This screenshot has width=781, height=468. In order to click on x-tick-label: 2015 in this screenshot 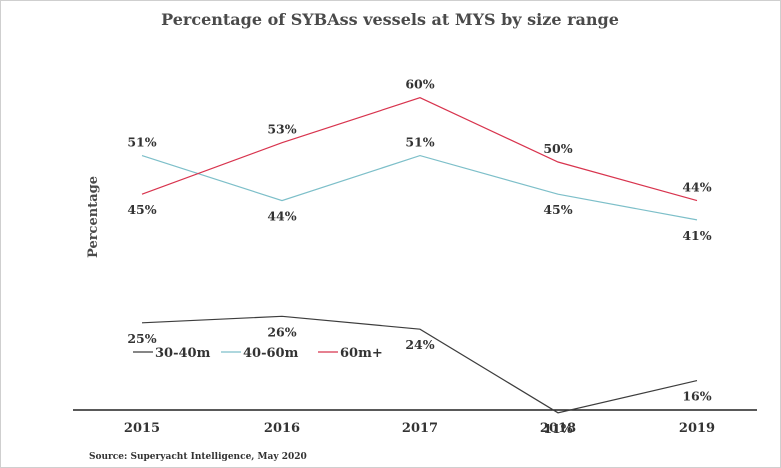, I will do `click(142, 428)`.